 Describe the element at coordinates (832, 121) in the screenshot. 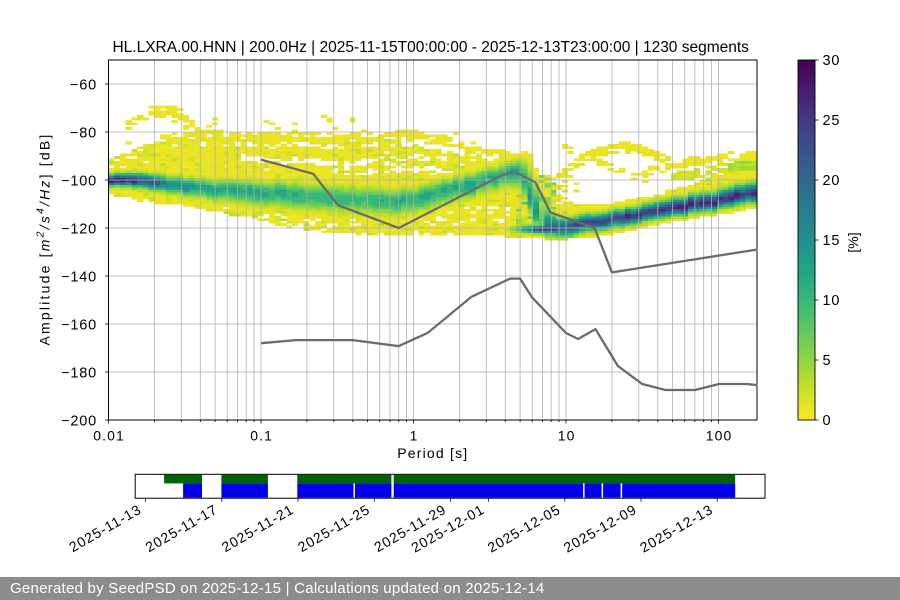

I see `svg-text: 25` at that location.